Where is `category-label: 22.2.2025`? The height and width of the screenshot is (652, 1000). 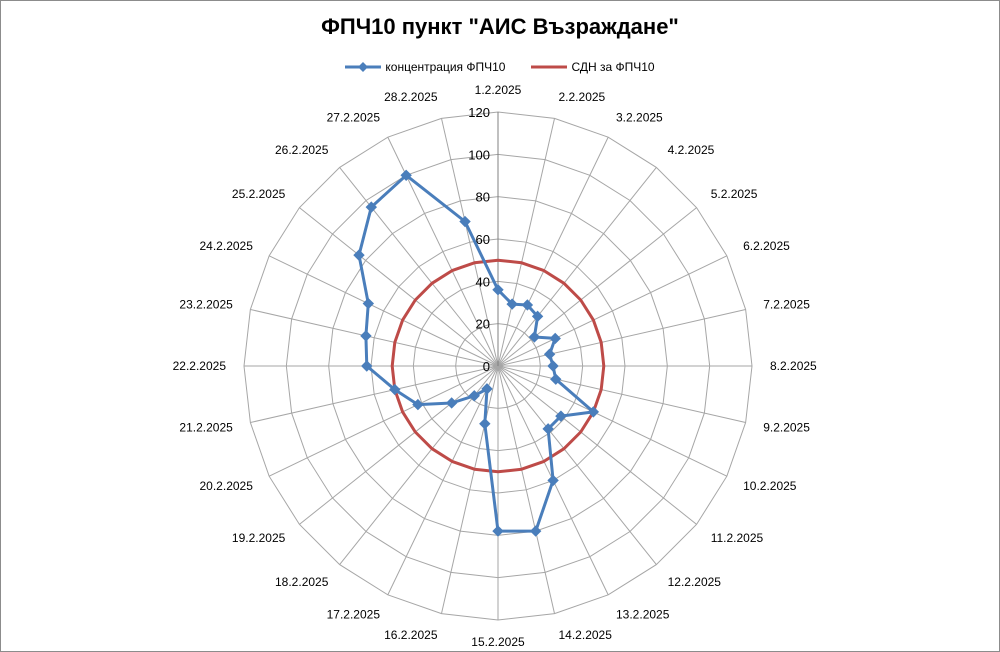
category-label: 22.2.2025 is located at coordinates (200, 366).